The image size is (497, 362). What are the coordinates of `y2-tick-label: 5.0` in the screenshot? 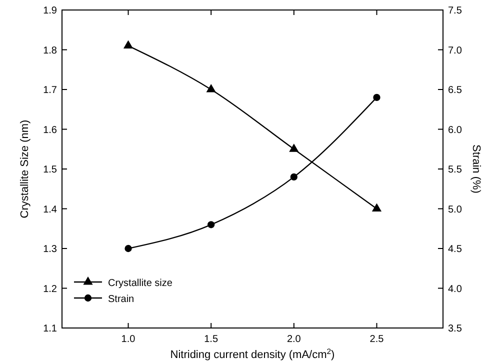 It's located at (455, 210).